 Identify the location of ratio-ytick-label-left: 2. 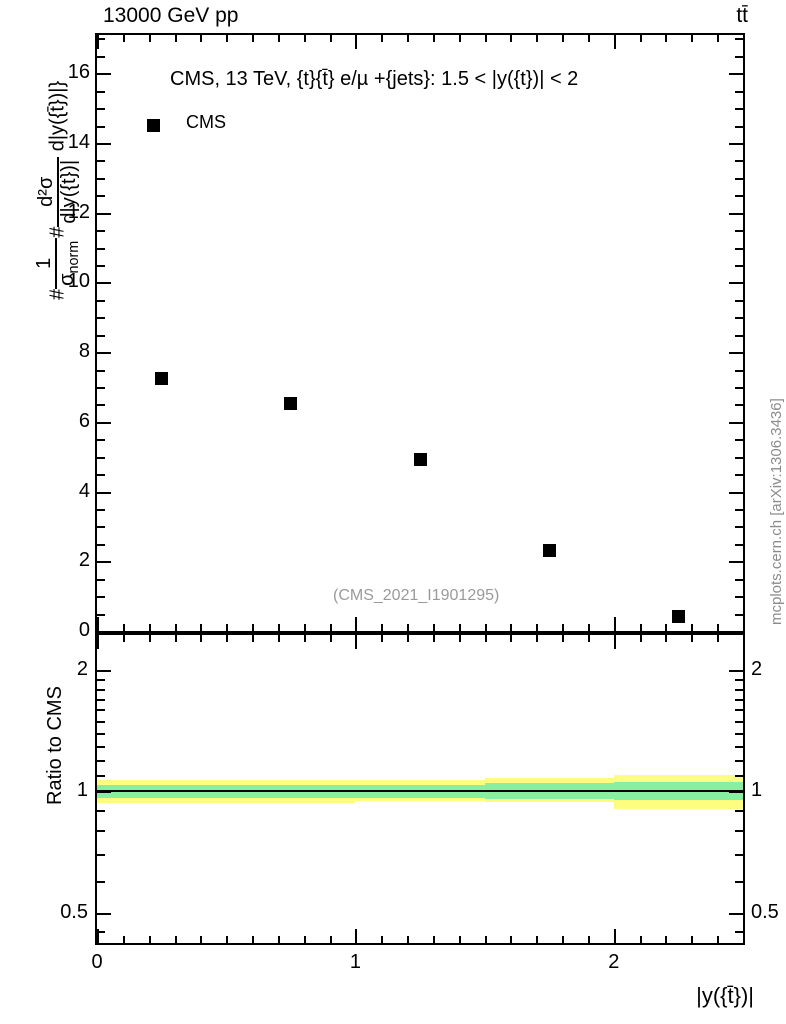
(82, 669).